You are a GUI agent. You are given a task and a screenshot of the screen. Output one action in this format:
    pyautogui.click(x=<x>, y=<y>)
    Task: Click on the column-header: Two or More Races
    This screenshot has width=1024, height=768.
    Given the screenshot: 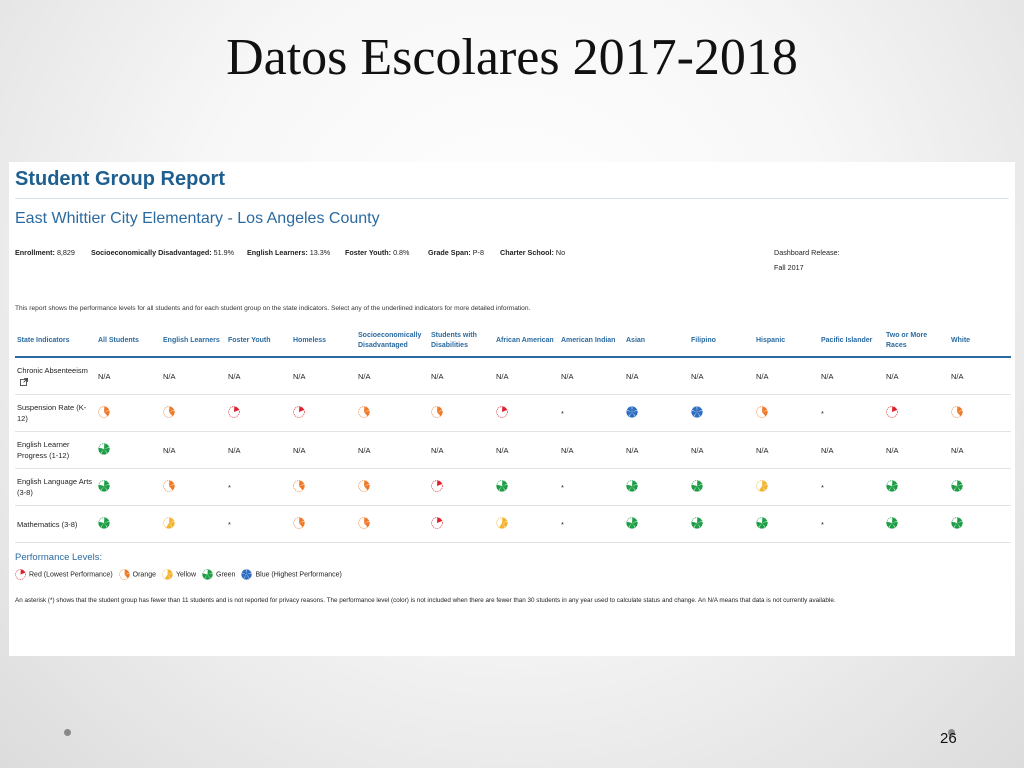 What is the action you would take?
    pyautogui.click(x=916, y=342)
    